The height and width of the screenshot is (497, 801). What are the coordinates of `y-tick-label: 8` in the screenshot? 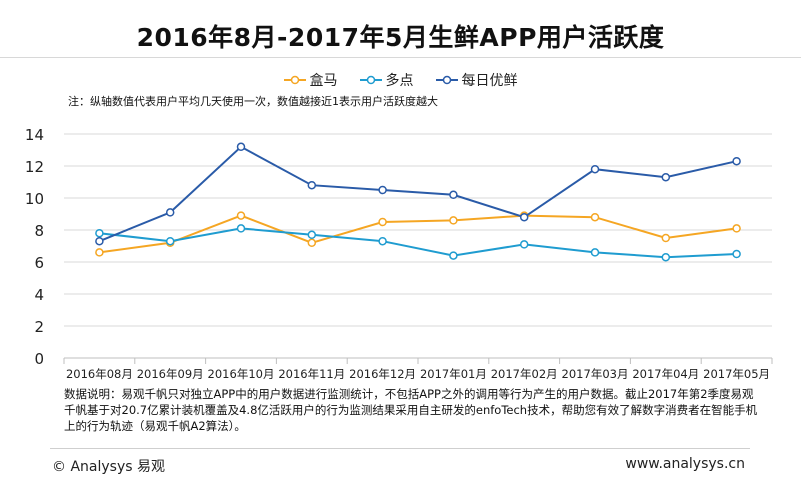 It's located at (39, 231).